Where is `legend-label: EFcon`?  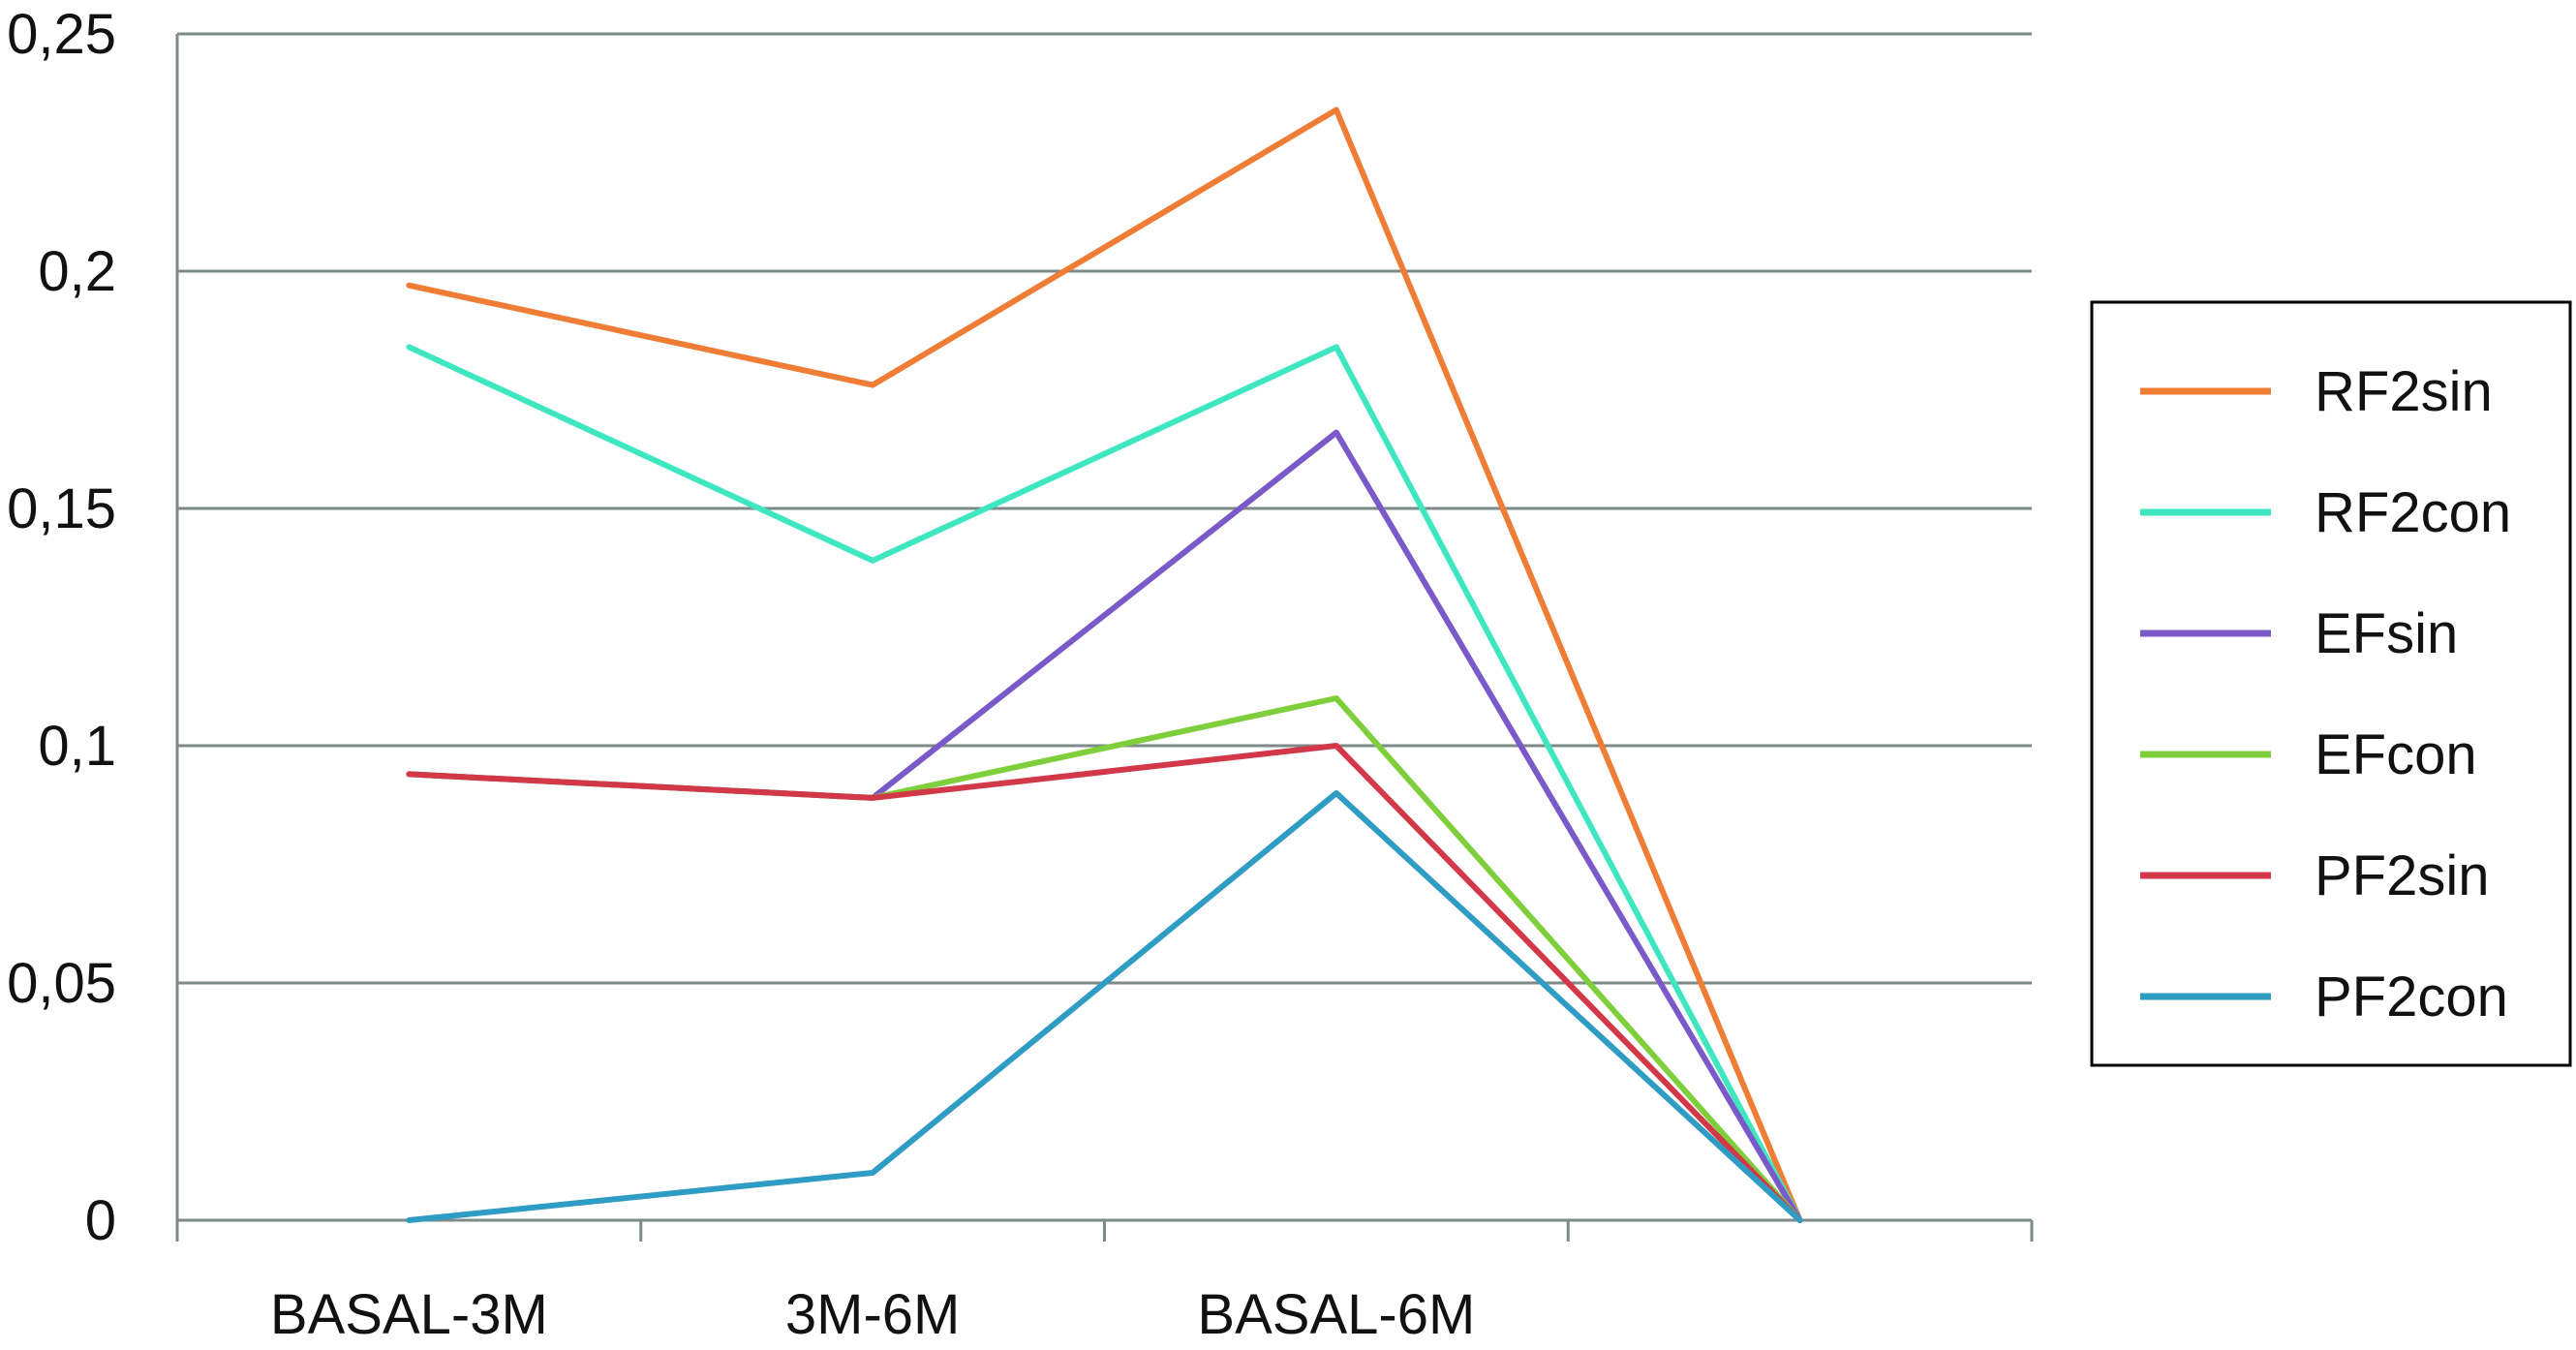
legend-label: EFcon is located at coordinates (2396, 754).